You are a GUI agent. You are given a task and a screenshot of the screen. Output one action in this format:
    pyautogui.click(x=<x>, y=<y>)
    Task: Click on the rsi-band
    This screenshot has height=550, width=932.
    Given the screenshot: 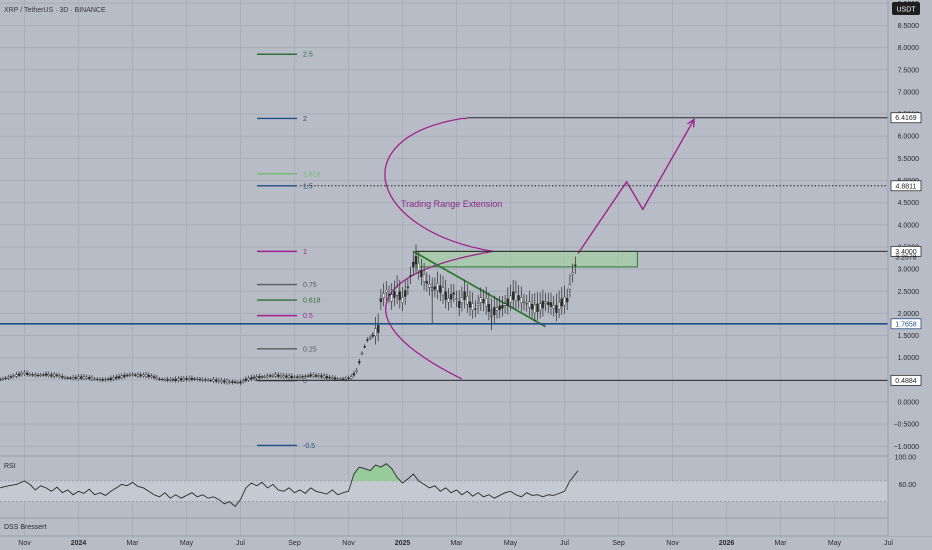 What is the action you would take?
    pyautogui.click(x=444, y=491)
    